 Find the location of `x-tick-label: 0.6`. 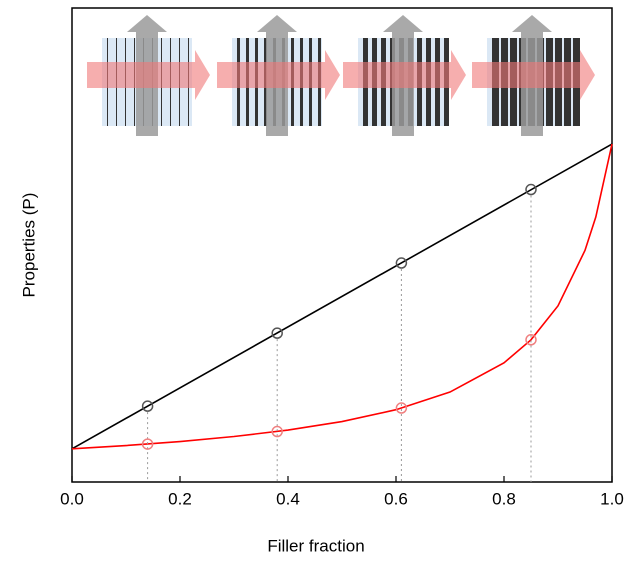

x-tick-label: 0.6 is located at coordinates (396, 498).